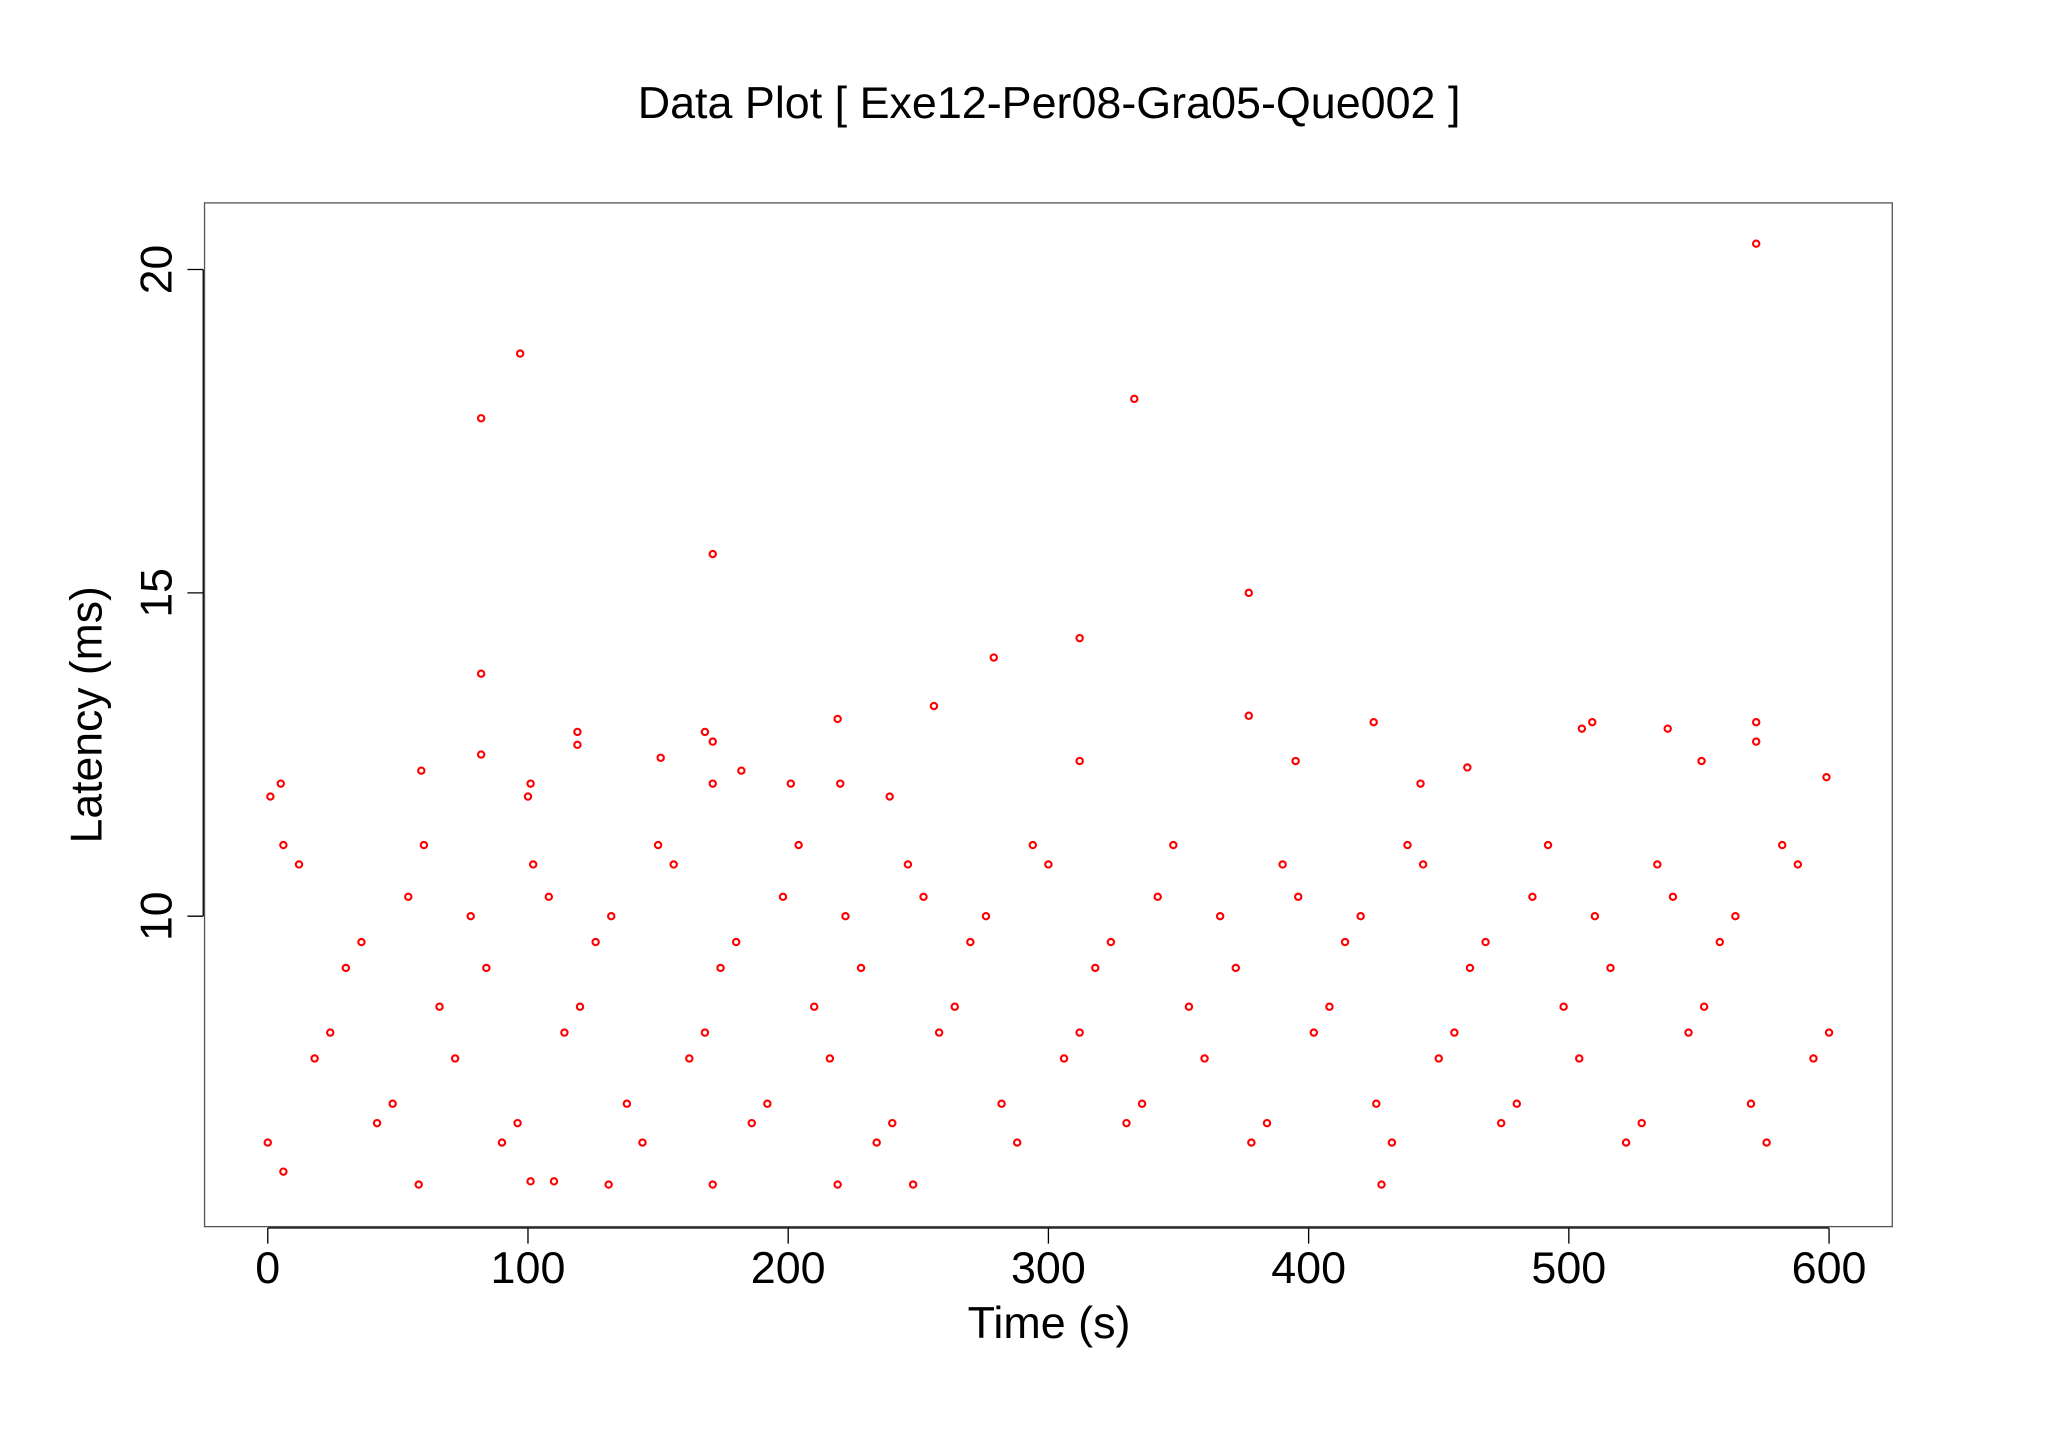 The height and width of the screenshot is (1440, 2048). What do you see at coordinates (1829, 1268) in the screenshot?
I see `x-tick-label: 600` at bounding box center [1829, 1268].